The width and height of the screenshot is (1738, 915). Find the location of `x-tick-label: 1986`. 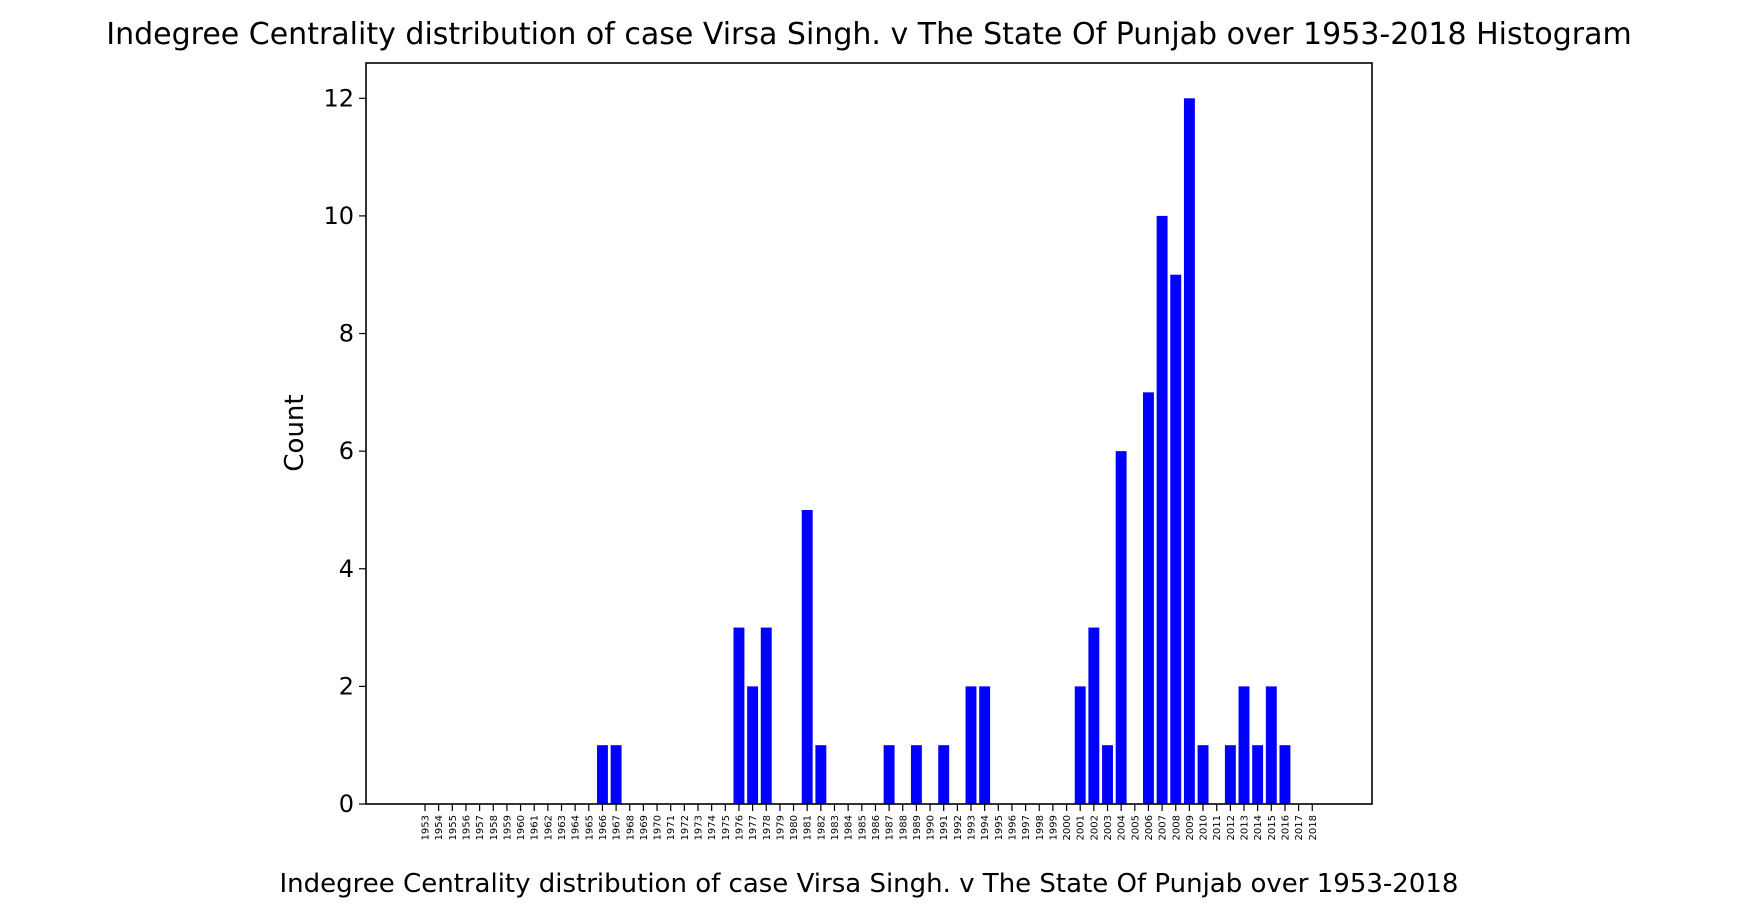

x-tick-label: 1986 is located at coordinates (876, 827).